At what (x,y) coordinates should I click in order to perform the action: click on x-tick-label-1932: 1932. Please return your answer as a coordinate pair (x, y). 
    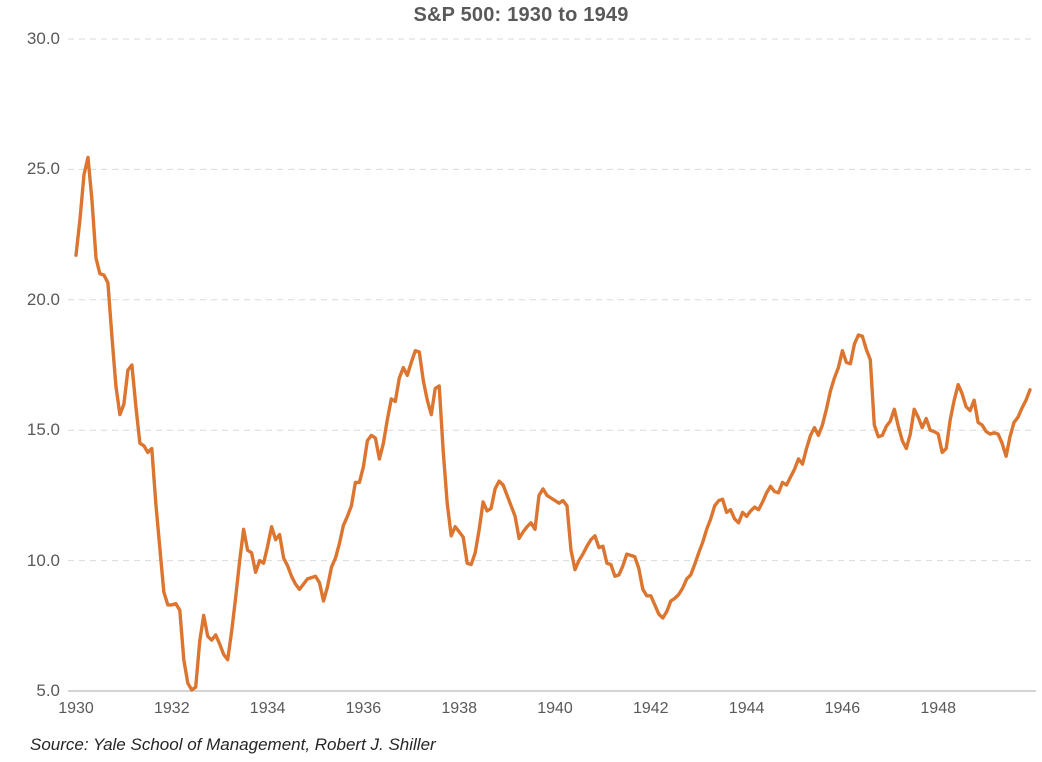
    Looking at the image, I should click on (172, 708).